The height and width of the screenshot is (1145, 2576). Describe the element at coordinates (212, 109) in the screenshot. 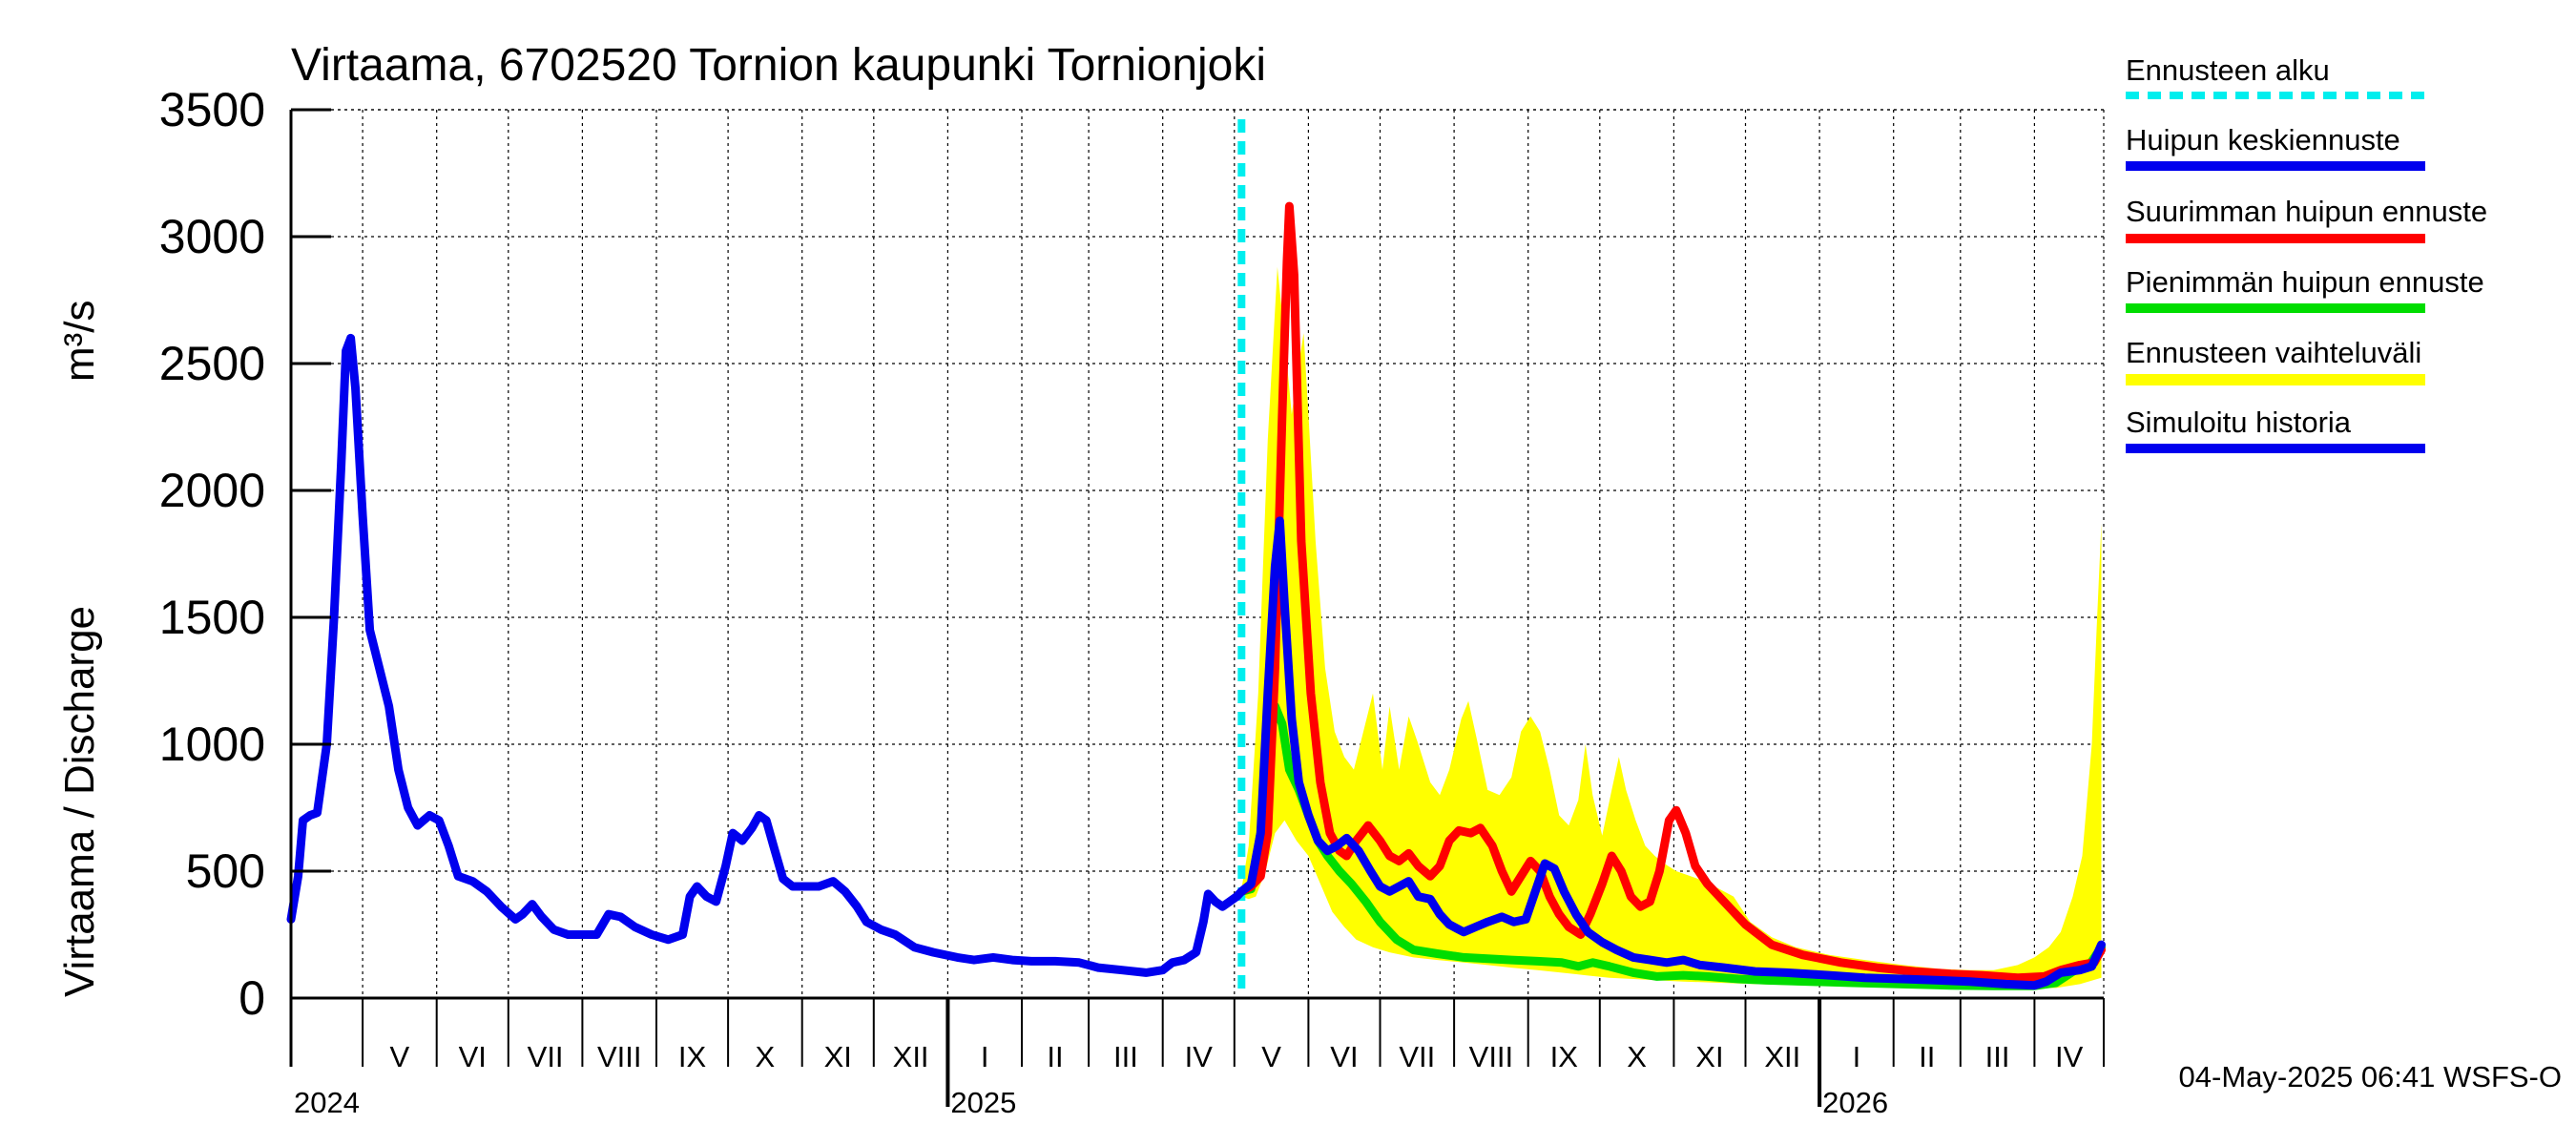

I see `y-tick-label: 3500` at that location.